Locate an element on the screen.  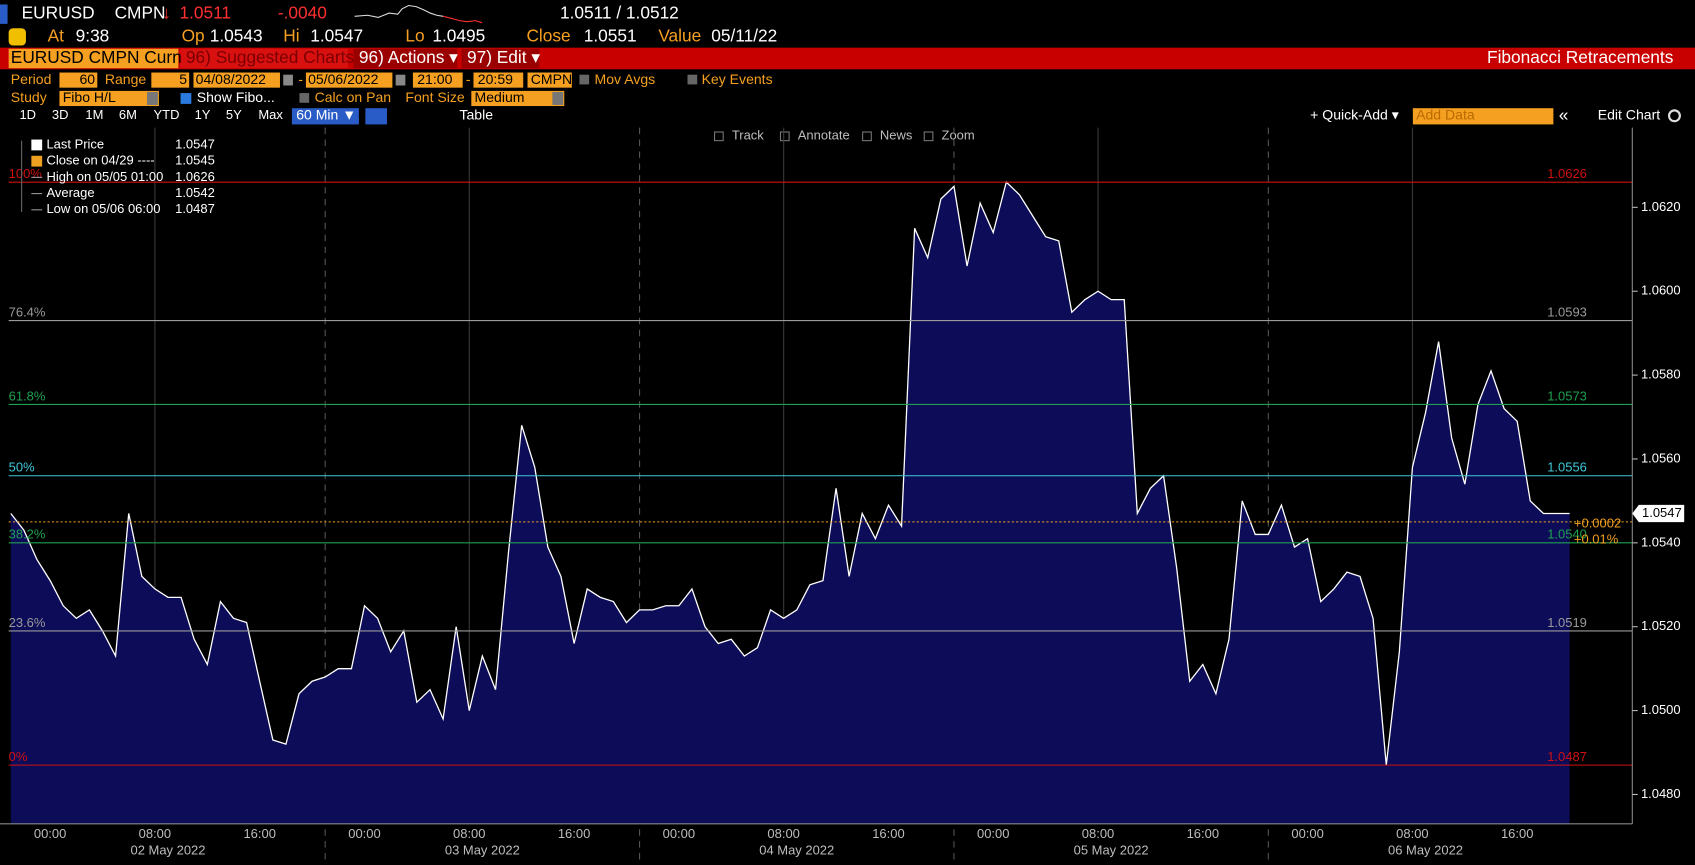
add-data-box is located at coordinates (1483, 116).